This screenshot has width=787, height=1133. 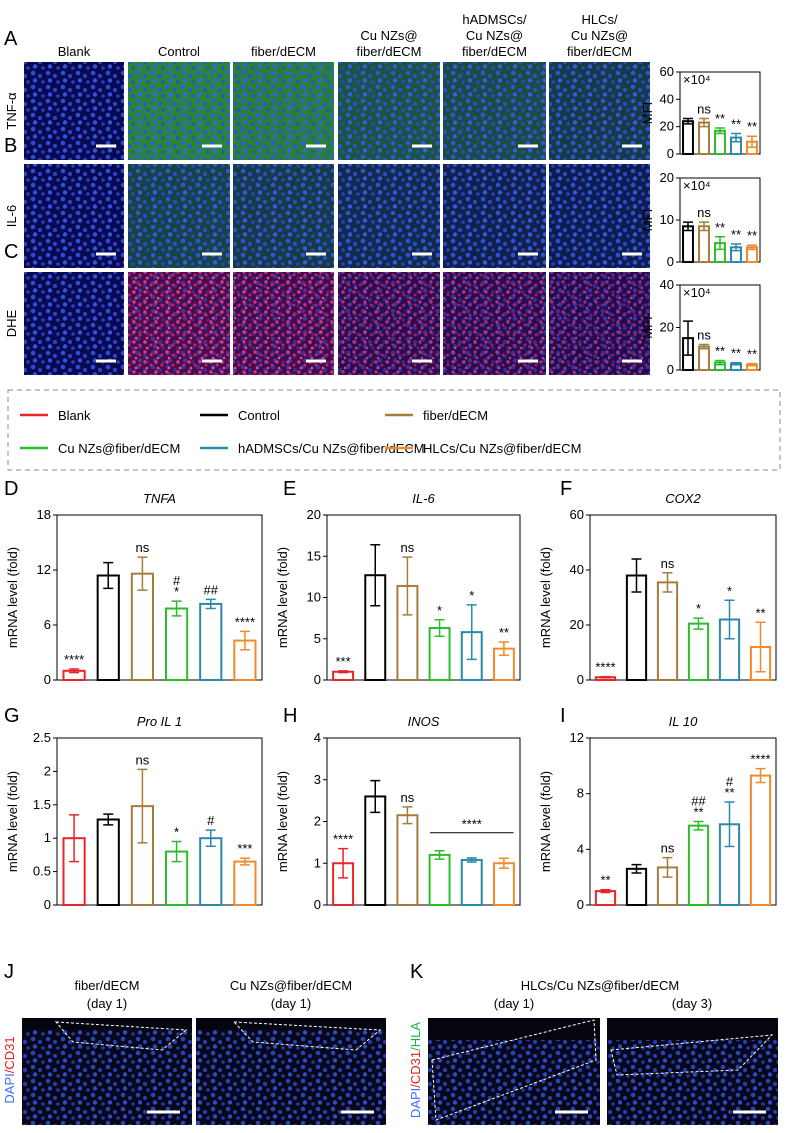 I want to click on legend-label: Cu NZs@fiber/dECM, so click(x=119, y=448).